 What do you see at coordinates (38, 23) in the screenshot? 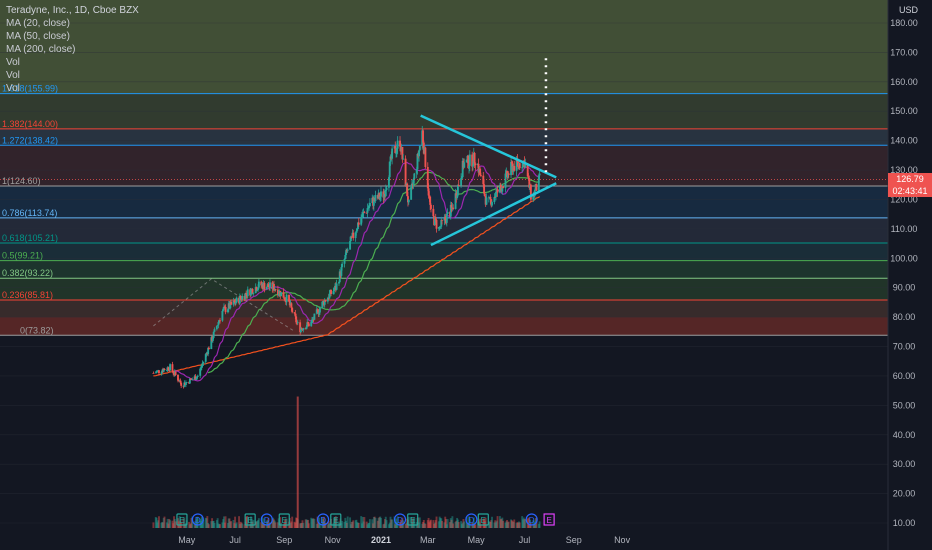
I see `indicator-ma20: MA (20, close)` at bounding box center [38, 23].